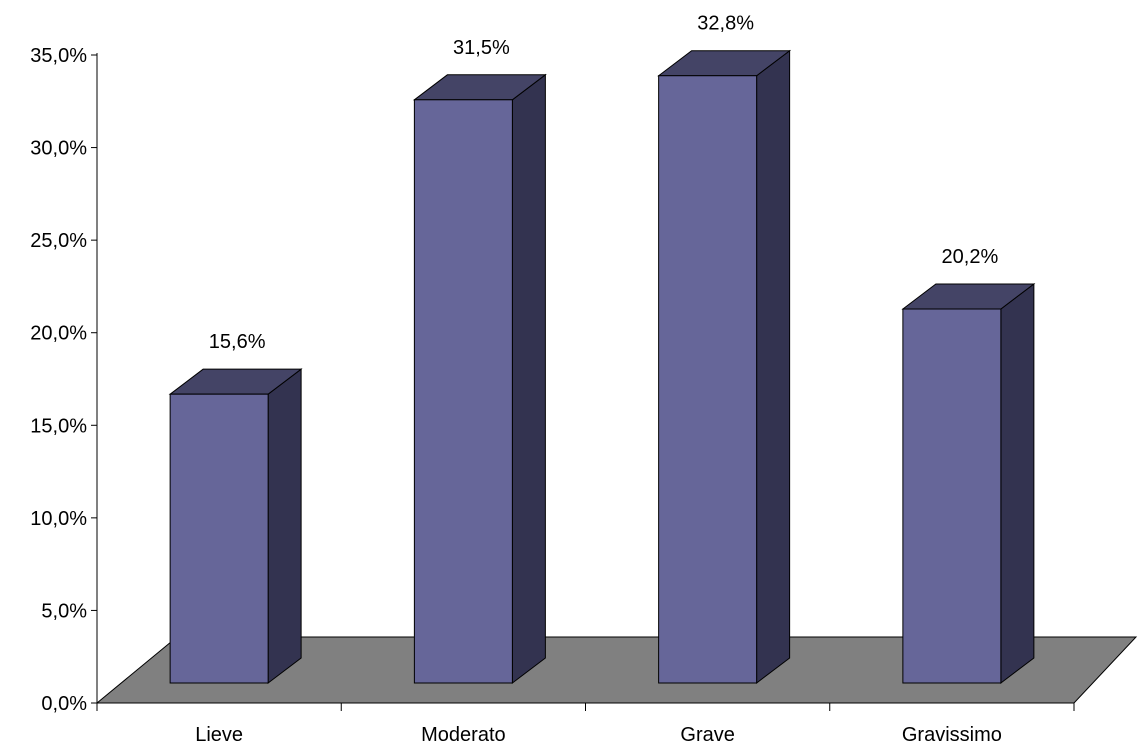 The image size is (1138, 748). Describe the element at coordinates (58, 519) in the screenshot. I see `y-tick-label: 10,0%` at that location.